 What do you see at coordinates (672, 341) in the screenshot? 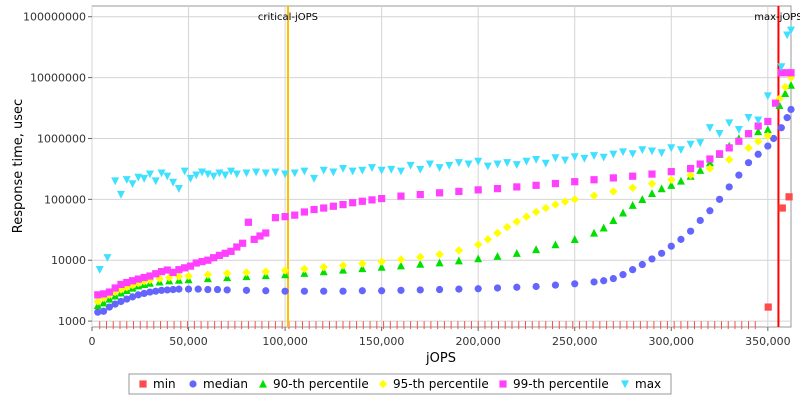
I see `x-tick-label: 300,000` at bounding box center [672, 341].